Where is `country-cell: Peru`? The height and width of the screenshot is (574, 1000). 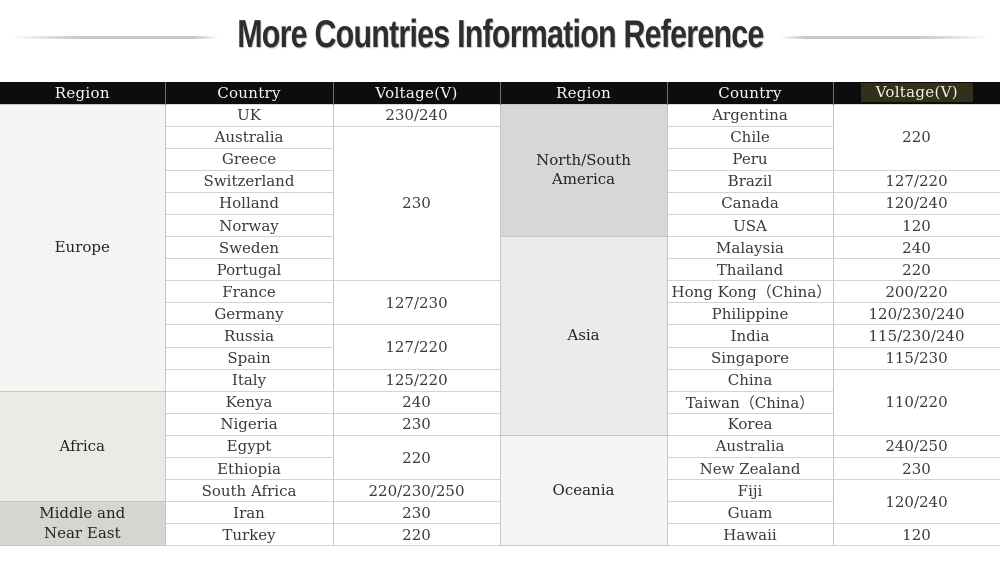
country-cell: Peru is located at coordinates (750, 159).